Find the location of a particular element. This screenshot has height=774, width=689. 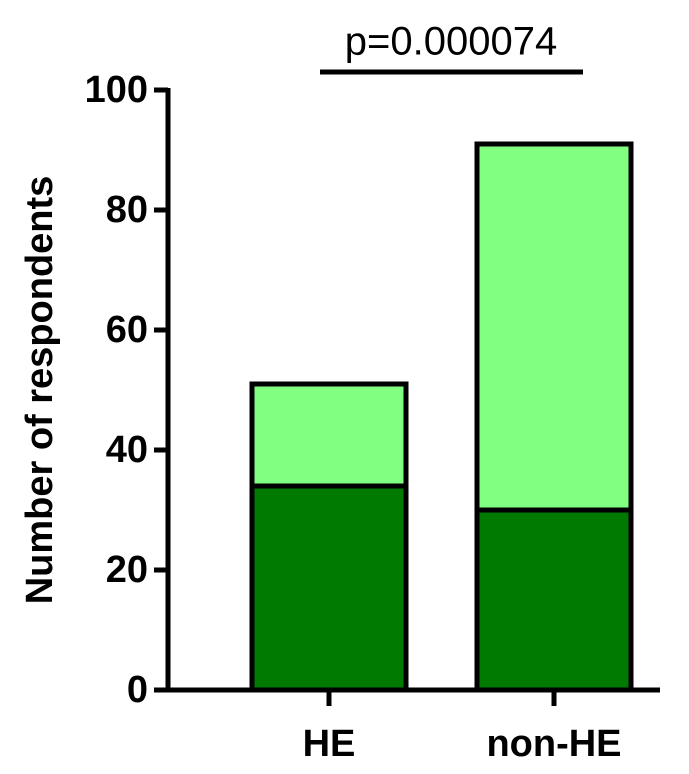

y-tick-label: 80 is located at coordinates (127, 210).